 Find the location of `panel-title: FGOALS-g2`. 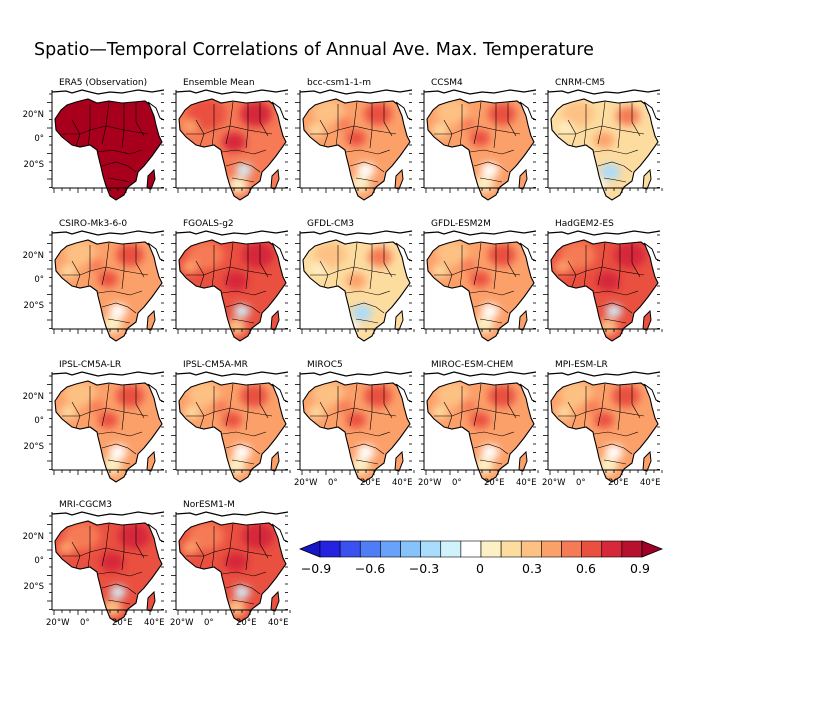

panel-title: FGOALS-g2 is located at coordinates (208, 224).